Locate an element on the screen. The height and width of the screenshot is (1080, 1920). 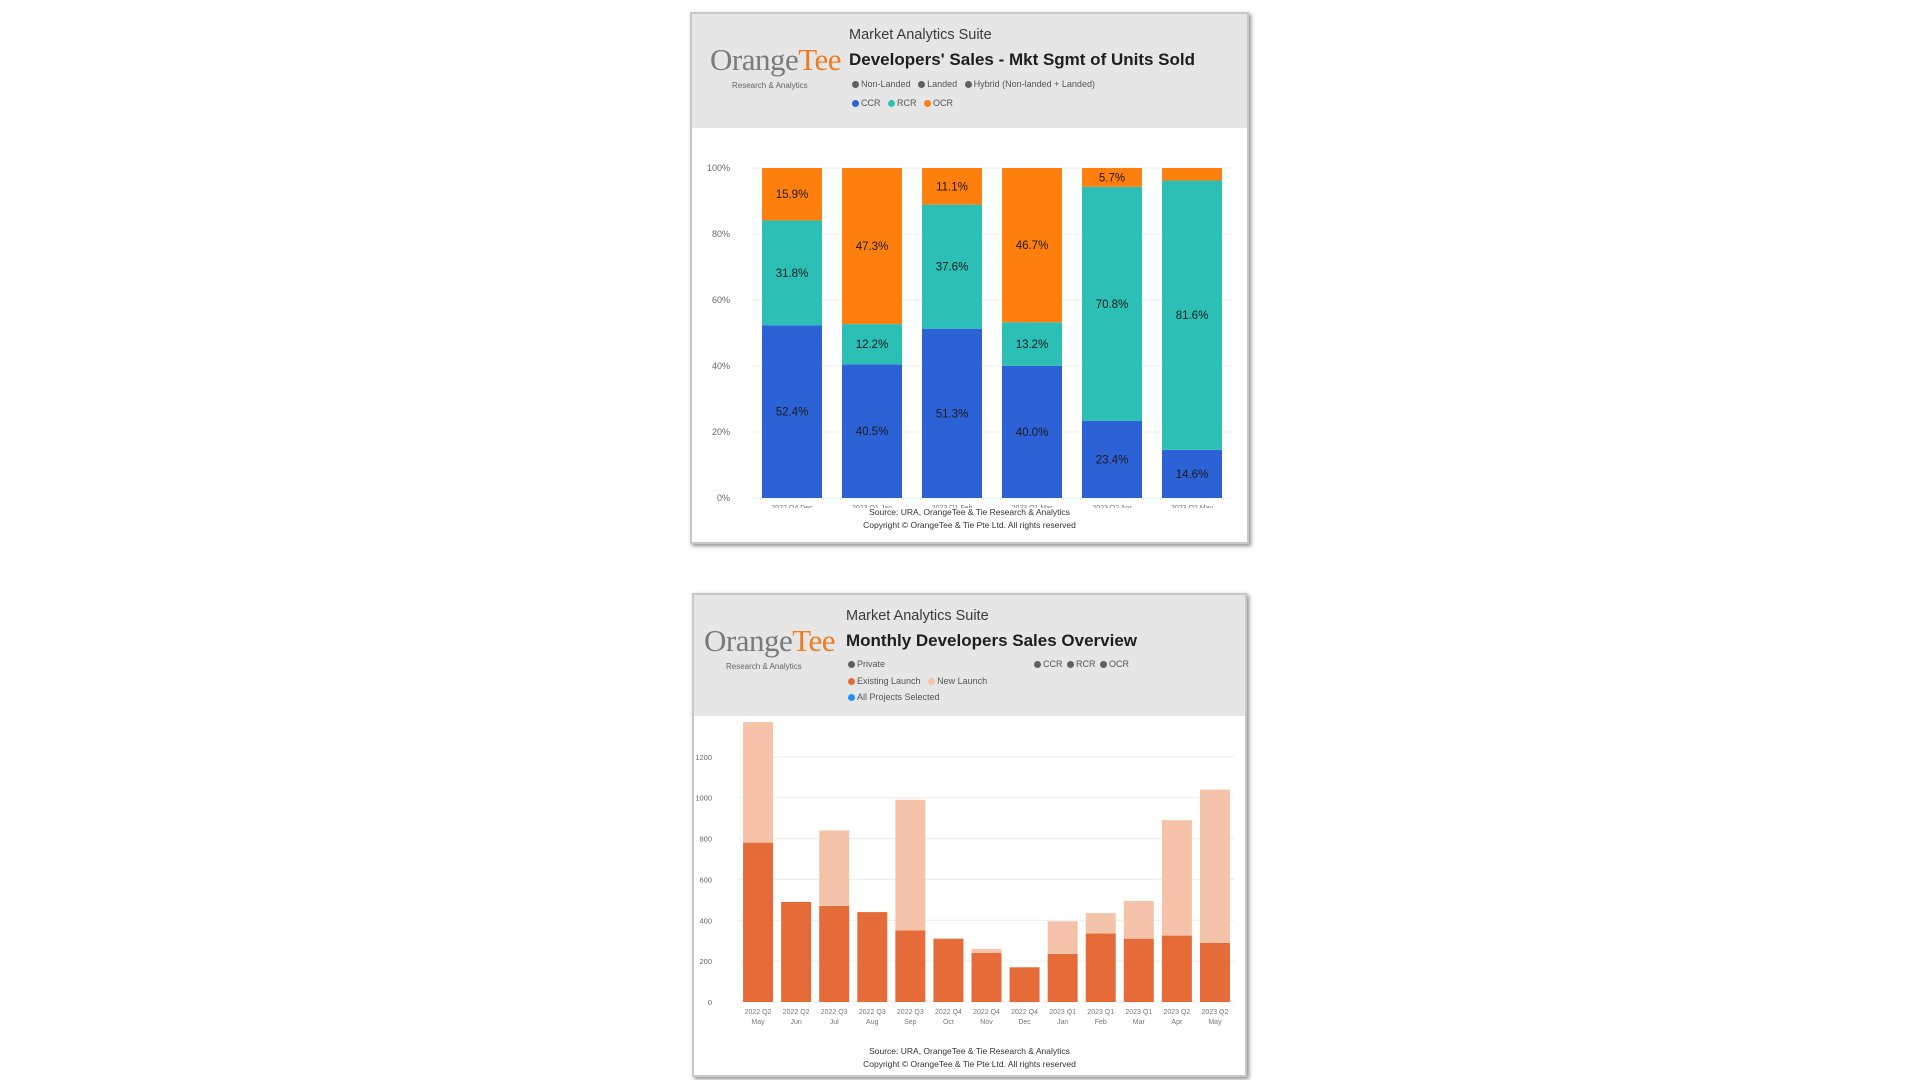
legend-region: CCR RCR OCR is located at coordinates (1084, 664).